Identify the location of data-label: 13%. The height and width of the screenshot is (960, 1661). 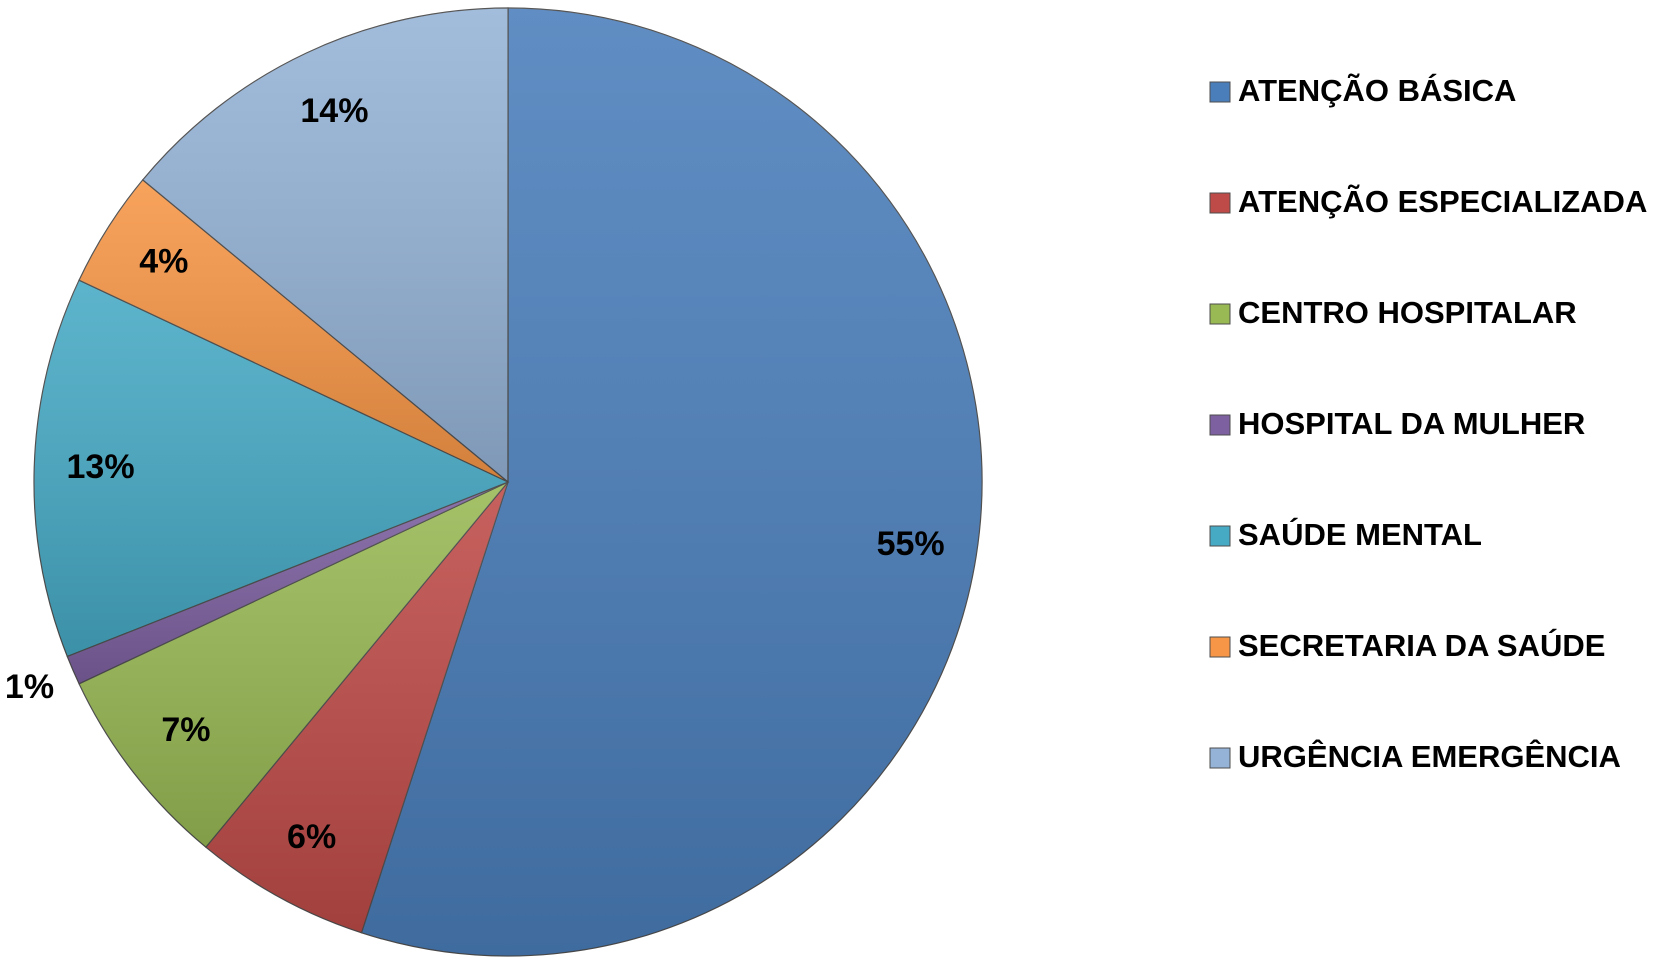
(101, 467).